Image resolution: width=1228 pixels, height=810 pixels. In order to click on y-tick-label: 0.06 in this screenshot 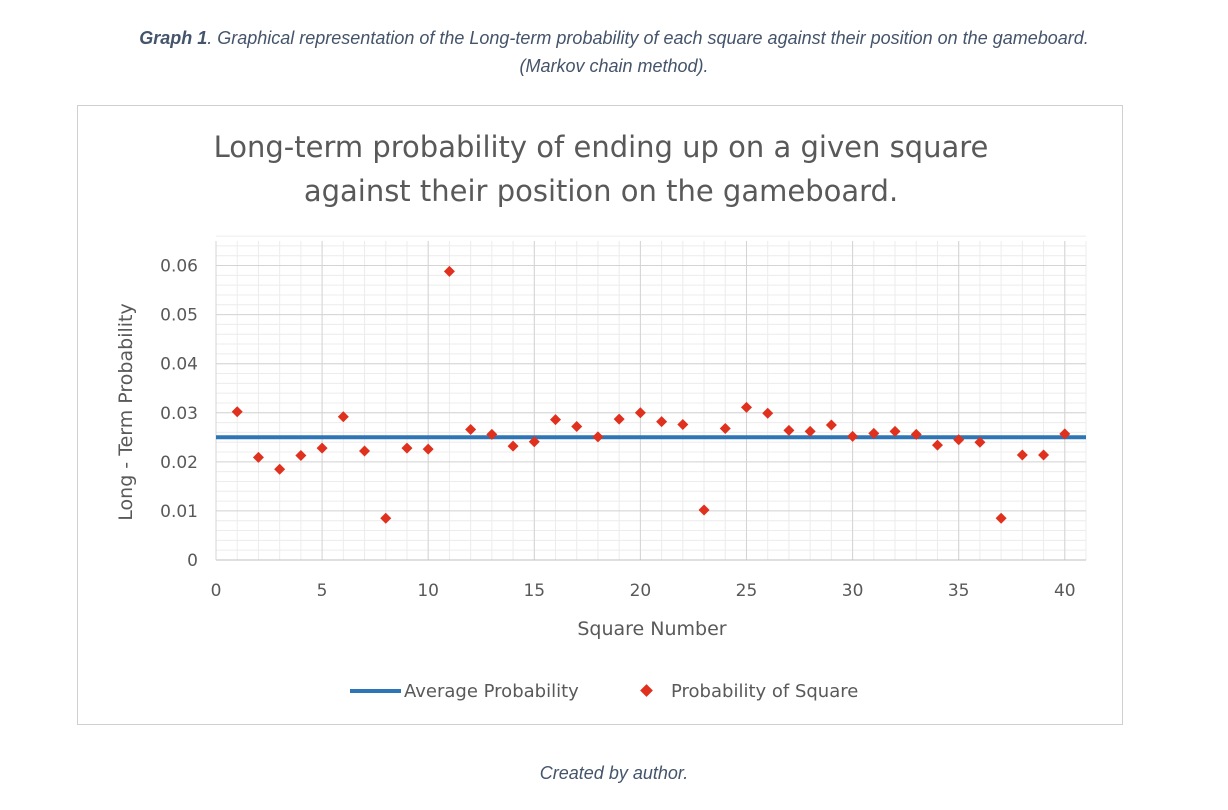, I will do `click(179, 267)`.